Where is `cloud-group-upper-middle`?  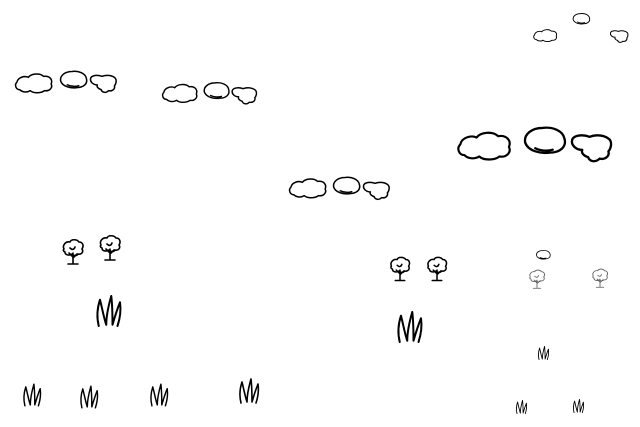 cloud-group-upper-middle is located at coordinates (209, 93).